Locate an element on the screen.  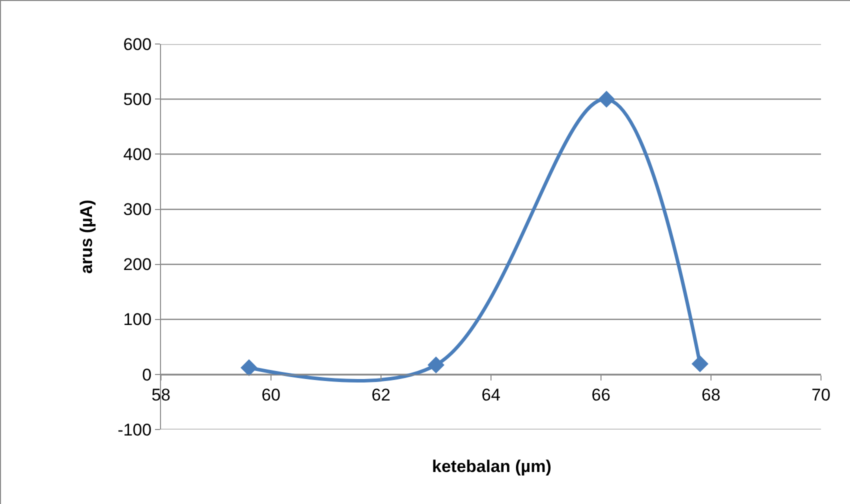
y-tick-label: 600 is located at coordinates (137, 44).